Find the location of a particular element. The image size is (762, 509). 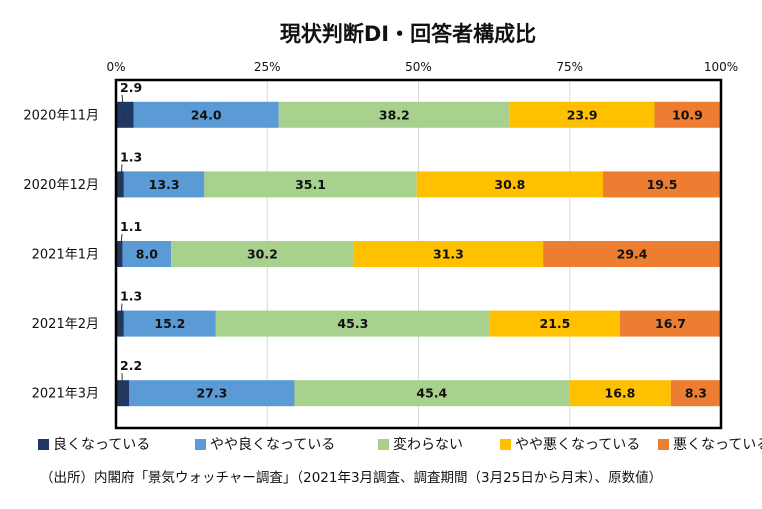

y-category-label: 2020年12月 is located at coordinates (61, 185).